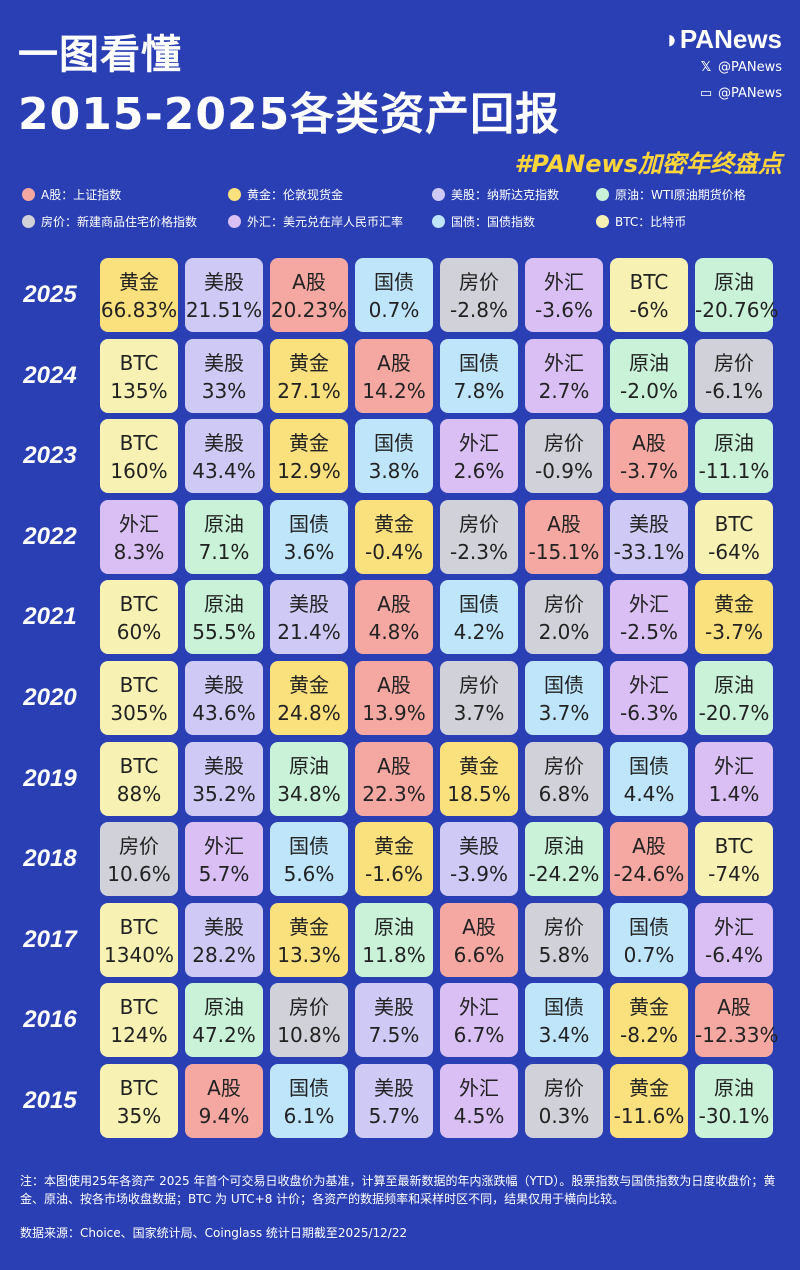  I want to click on asset-return: 1.4%, so click(734, 793).